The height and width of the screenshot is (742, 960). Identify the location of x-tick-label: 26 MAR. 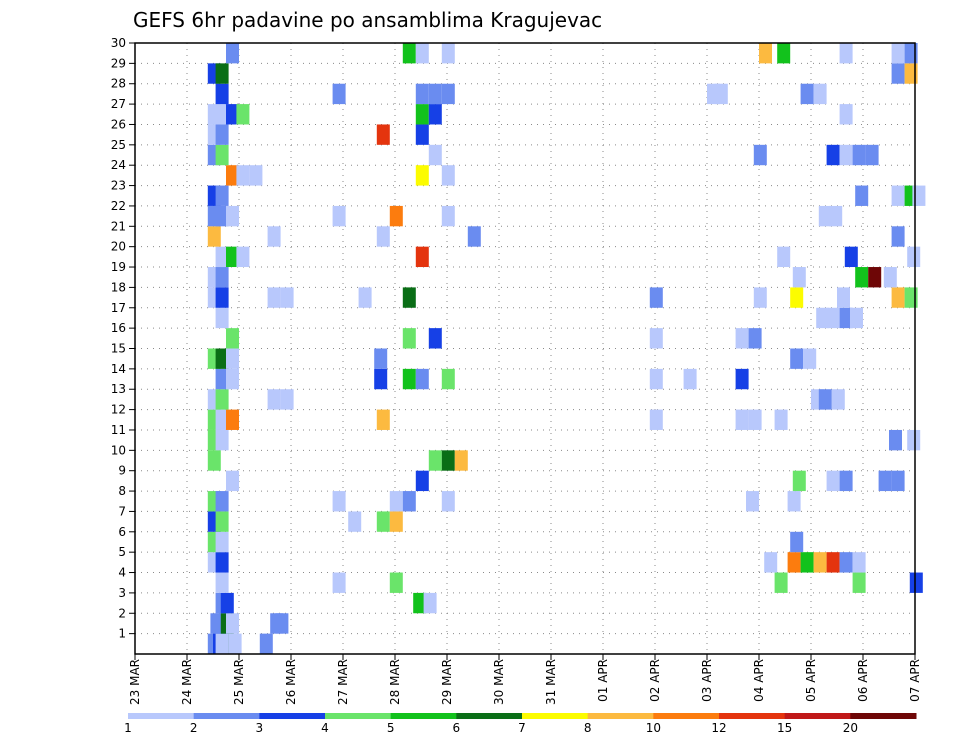
(291, 682).